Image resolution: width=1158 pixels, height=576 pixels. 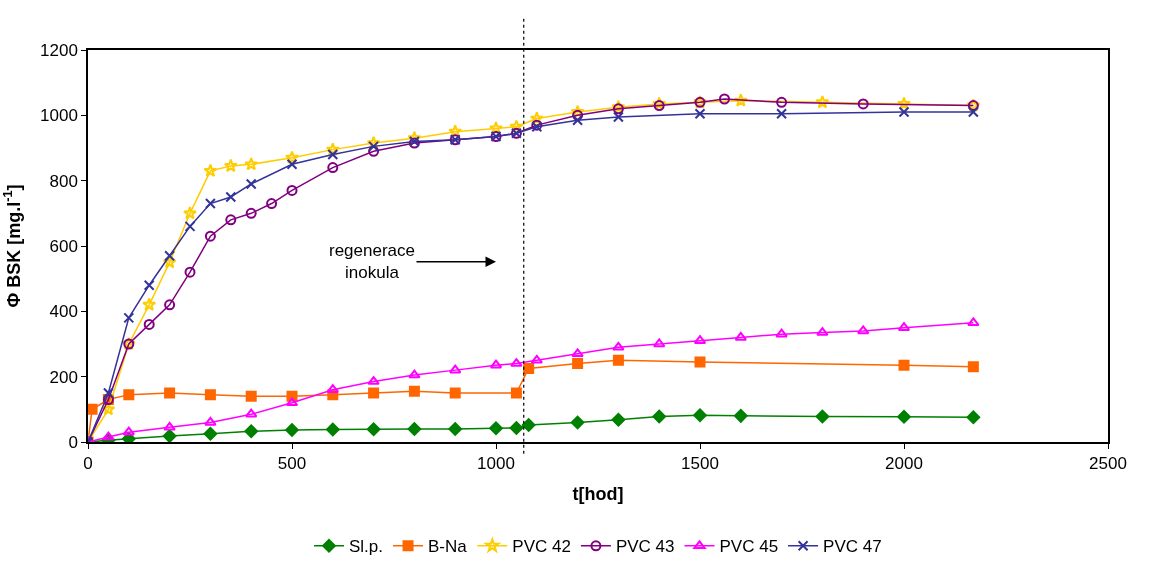 I want to click on y-tick-label: 800, so click(x=63, y=181).